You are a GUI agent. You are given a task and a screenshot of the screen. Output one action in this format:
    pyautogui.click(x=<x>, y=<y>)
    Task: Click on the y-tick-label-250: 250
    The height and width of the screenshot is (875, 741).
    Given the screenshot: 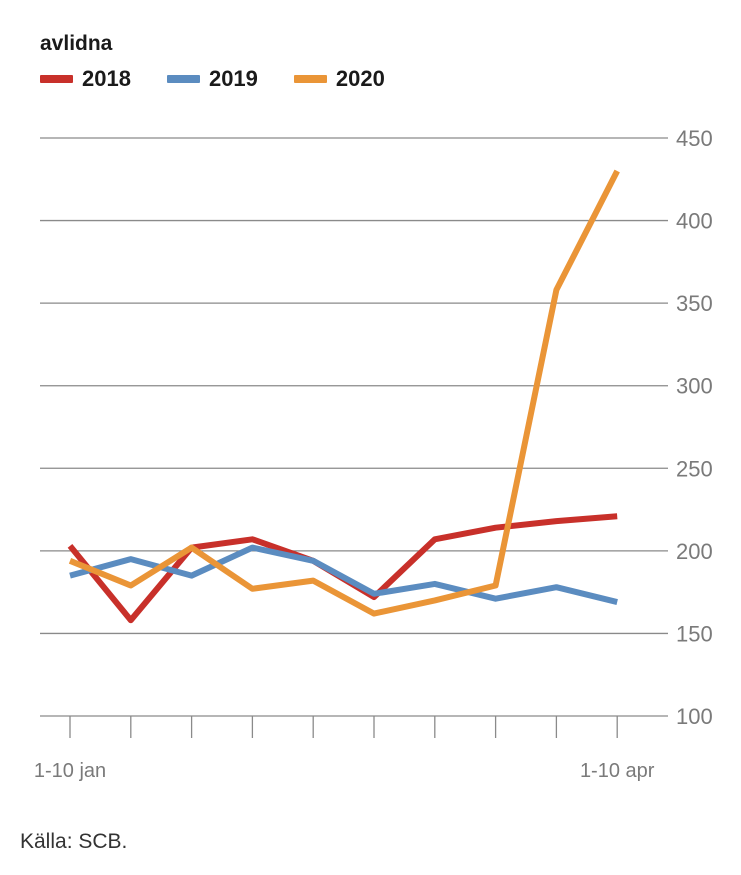 What is the action you would take?
    pyautogui.click(x=694, y=468)
    